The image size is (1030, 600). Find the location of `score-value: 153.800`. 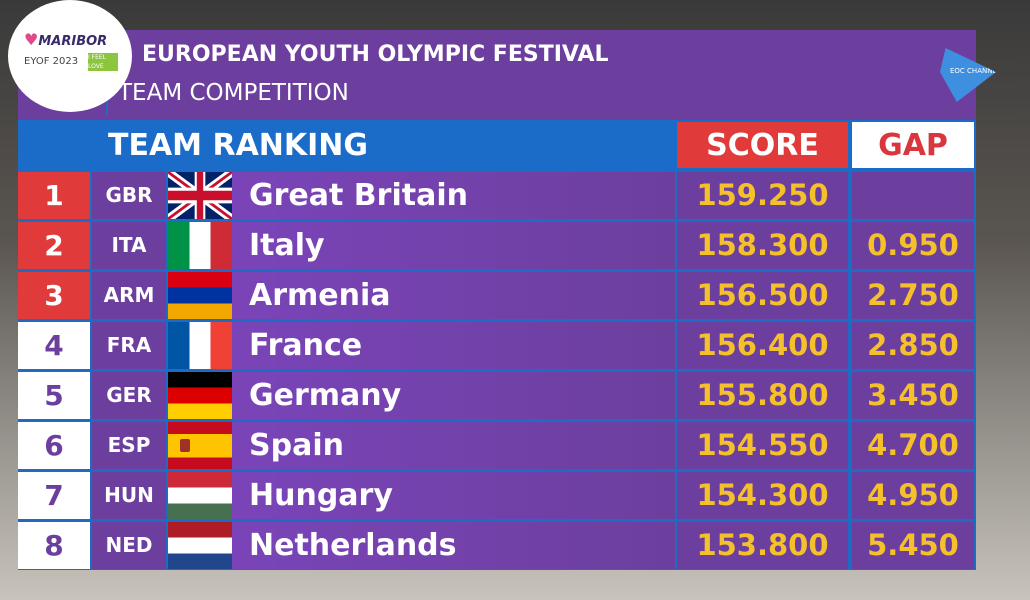

score-value: 153.800 is located at coordinates (762, 545).